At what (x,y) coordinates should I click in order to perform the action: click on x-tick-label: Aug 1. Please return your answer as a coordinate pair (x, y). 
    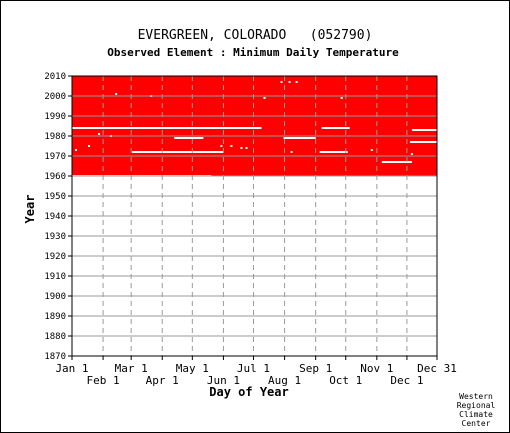
    Looking at the image, I should click on (284, 380).